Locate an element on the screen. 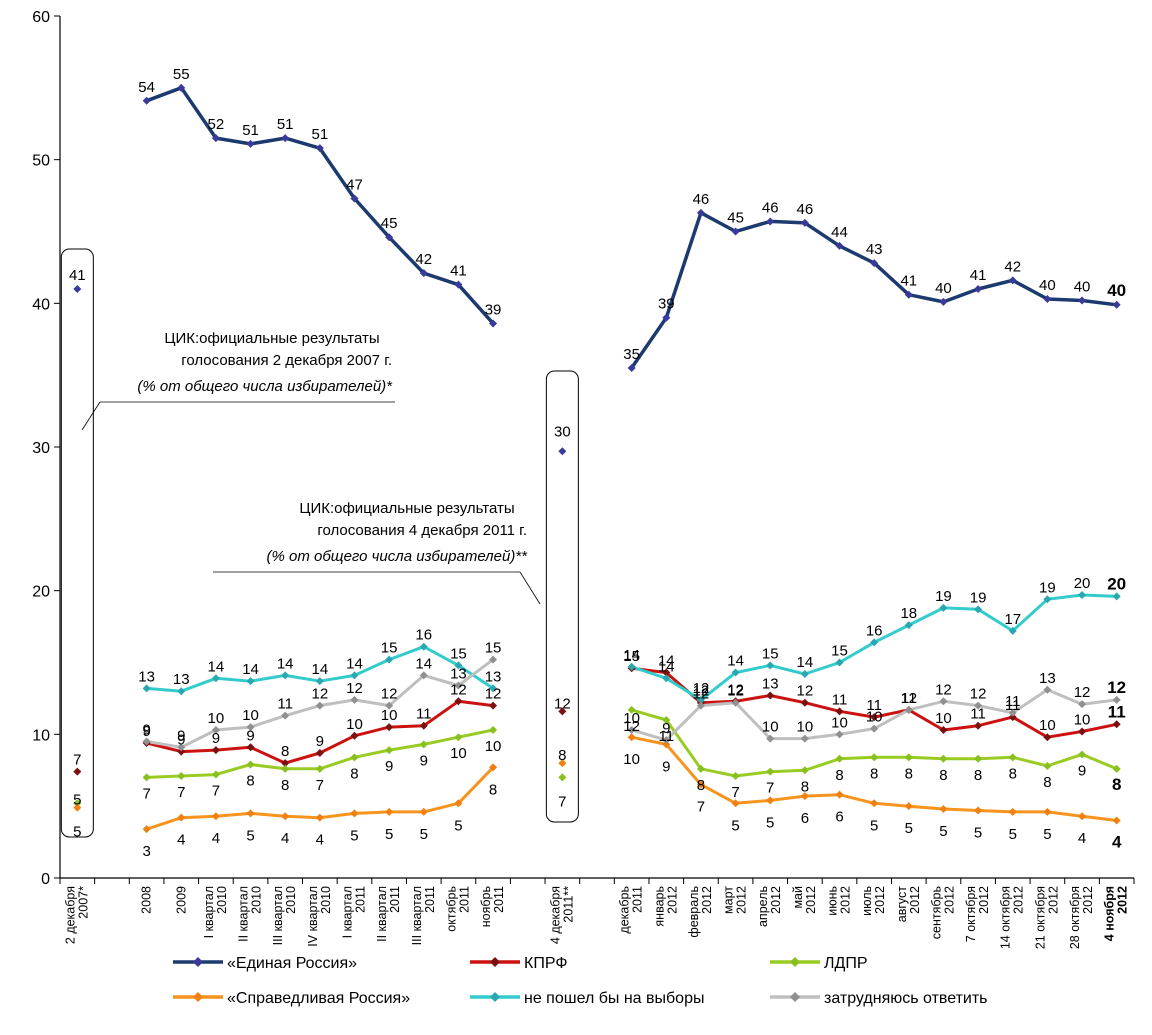 The width and height of the screenshot is (1152, 1035). data-label: 19 is located at coordinates (978, 597).